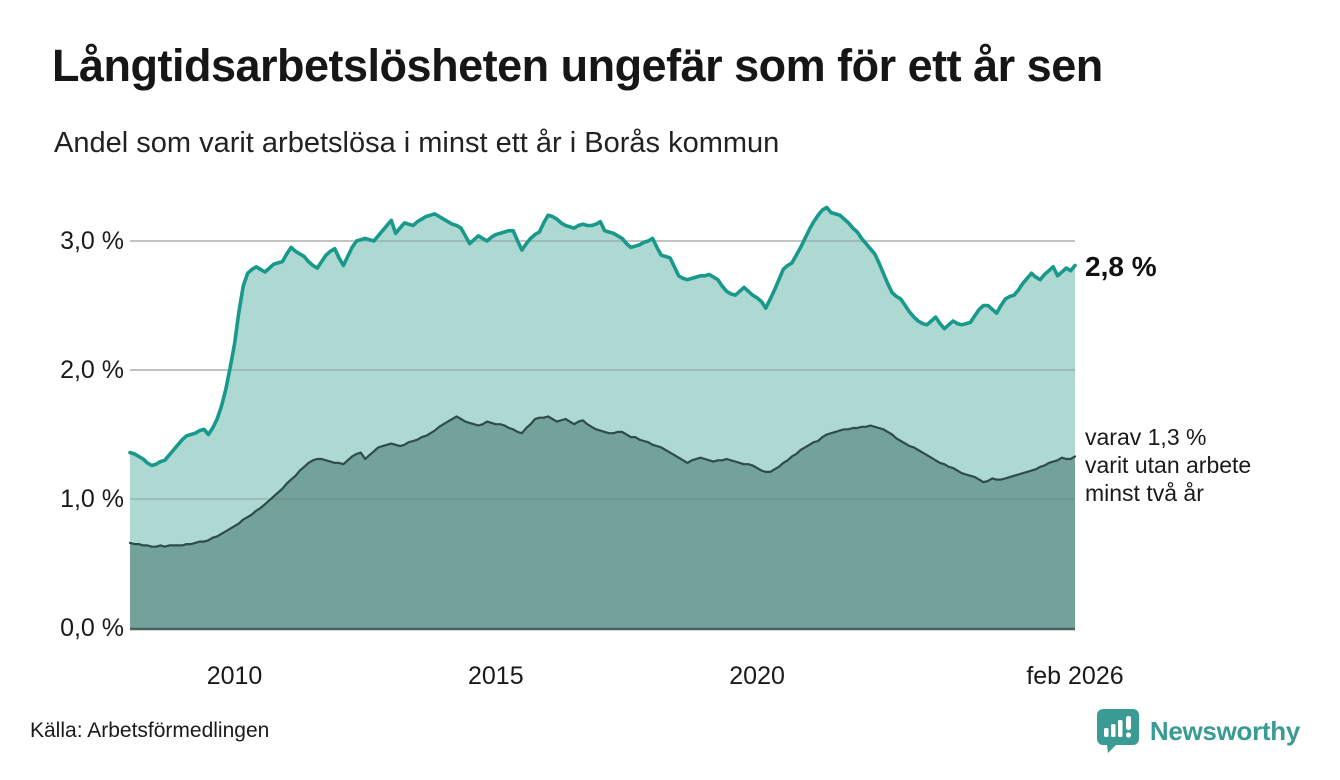 This screenshot has width=1340, height=780. What do you see at coordinates (150, 730) in the screenshot?
I see `source-attribution: Källa: Arbetsförmedlingen` at bounding box center [150, 730].